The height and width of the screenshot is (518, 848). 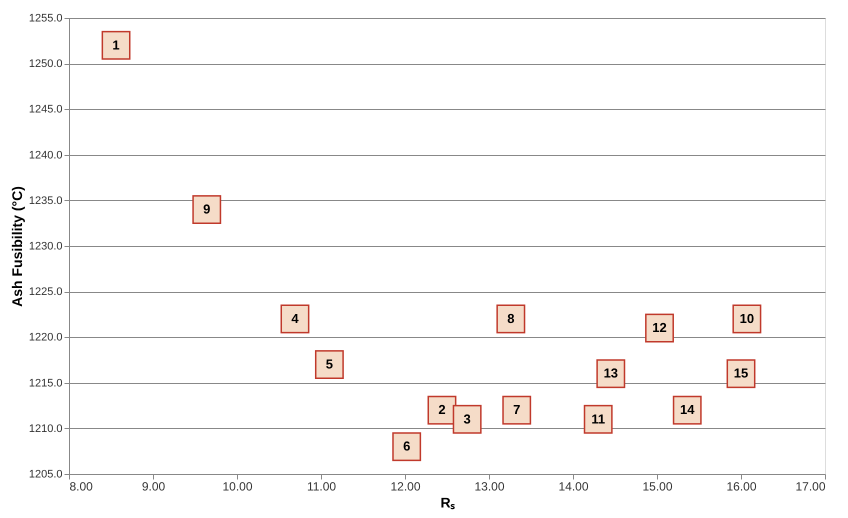 I want to click on annotation: 9, so click(x=206, y=209).